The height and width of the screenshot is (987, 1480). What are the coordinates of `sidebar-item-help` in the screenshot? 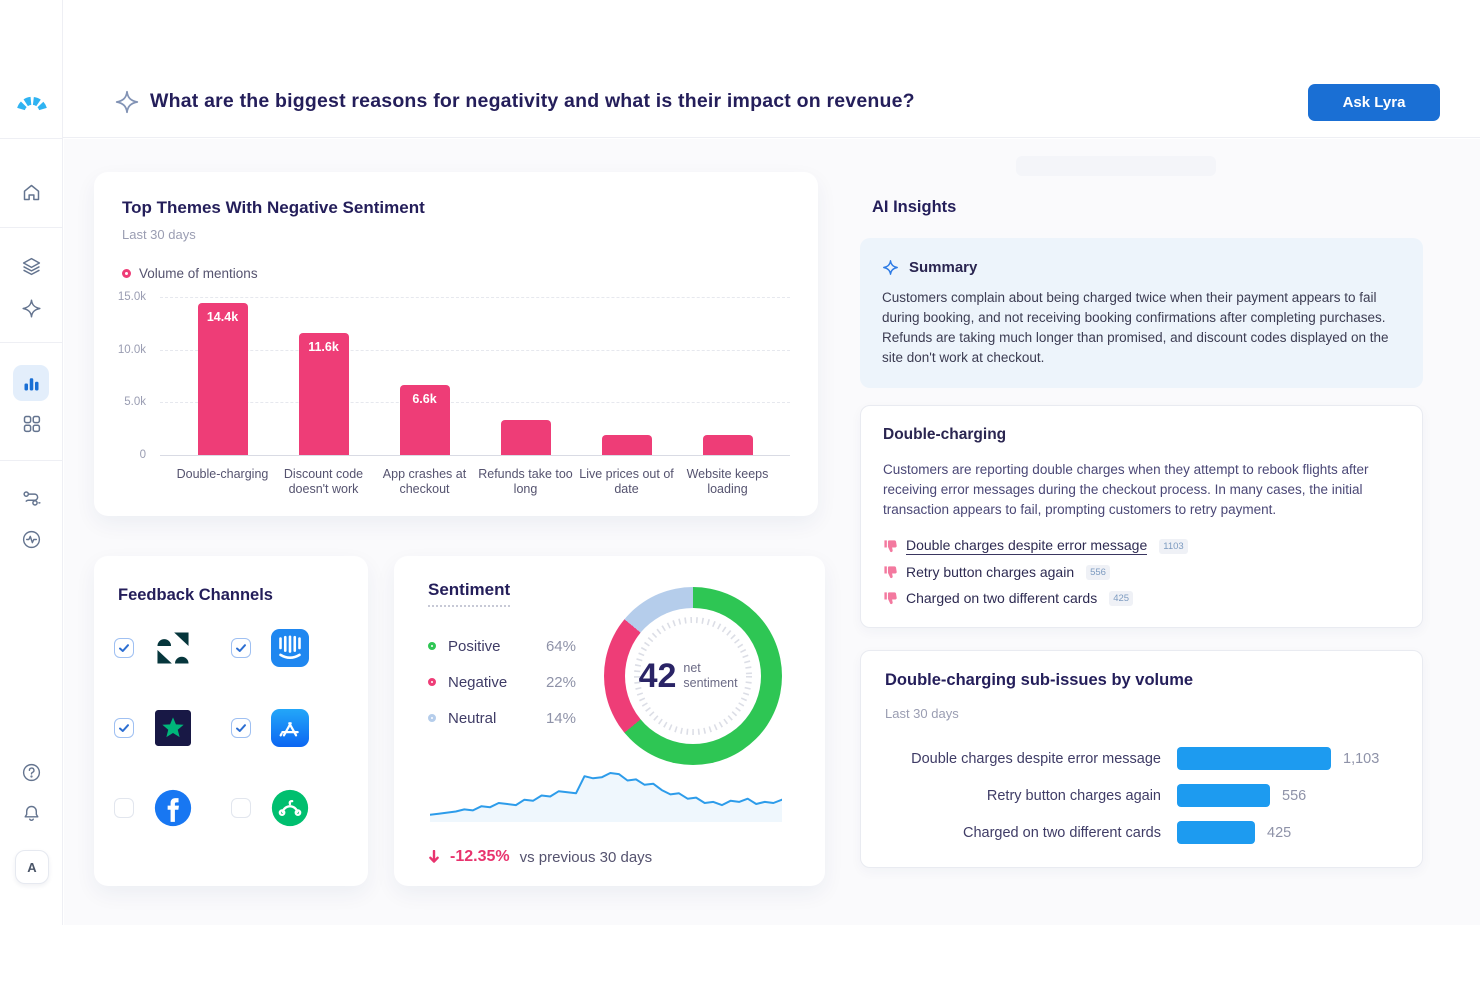 It's located at (31, 772).